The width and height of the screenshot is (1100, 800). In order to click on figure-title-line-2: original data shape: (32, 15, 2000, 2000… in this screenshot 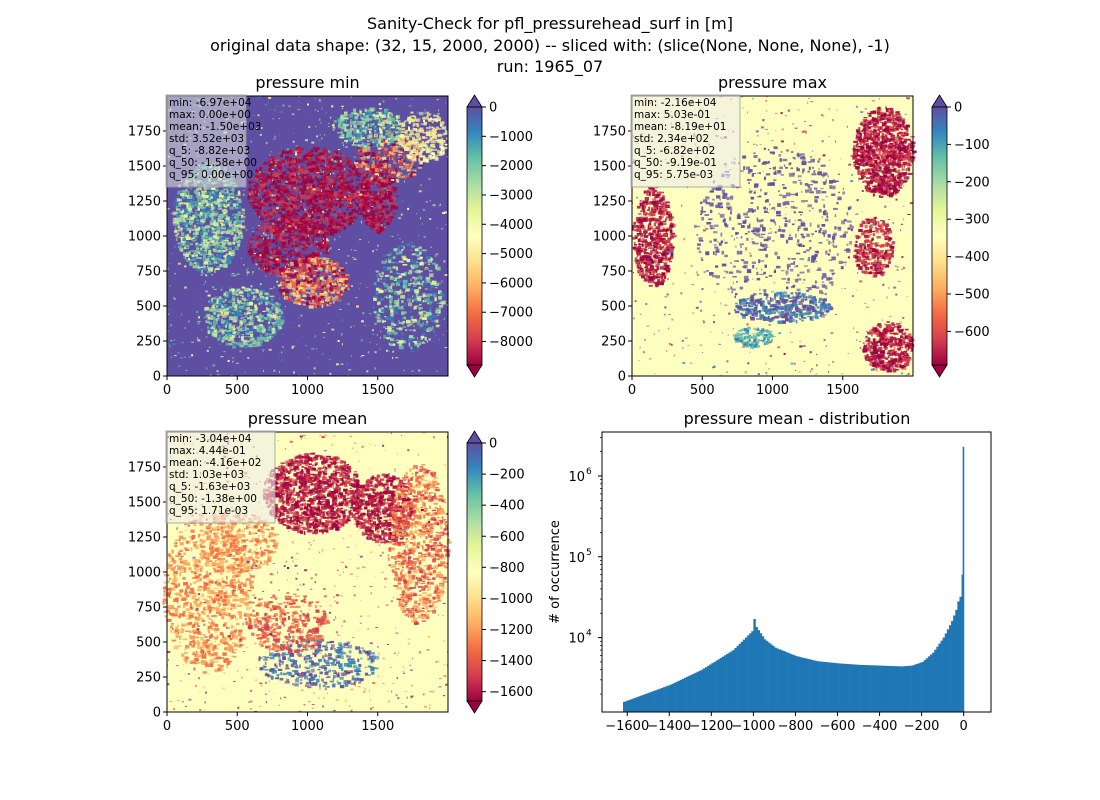, I will do `click(550, 45)`.